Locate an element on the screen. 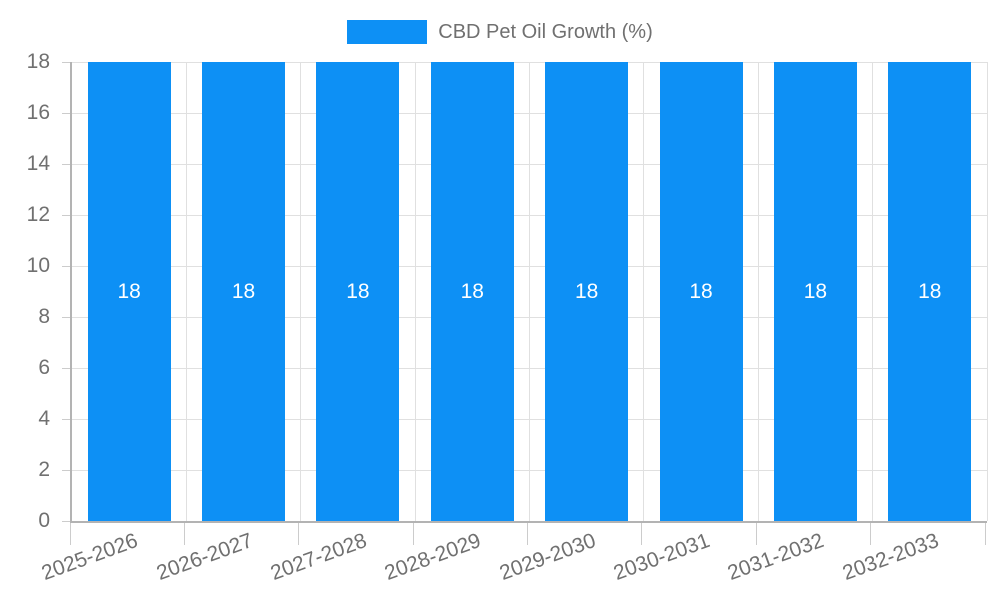  y-tick-label: 6 is located at coordinates (44, 367).